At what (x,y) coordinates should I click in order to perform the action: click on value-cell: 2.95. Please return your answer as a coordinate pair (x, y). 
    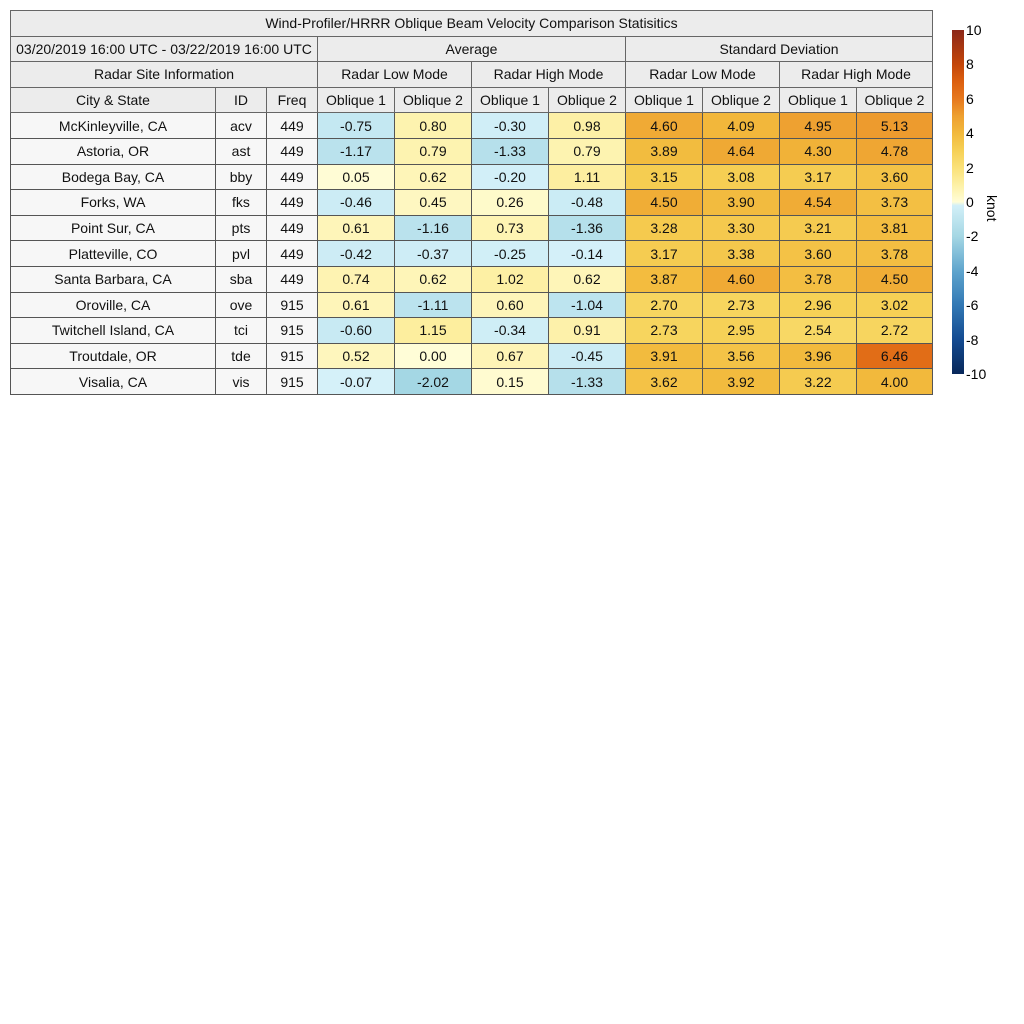
    Looking at the image, I should click on (741, 330).